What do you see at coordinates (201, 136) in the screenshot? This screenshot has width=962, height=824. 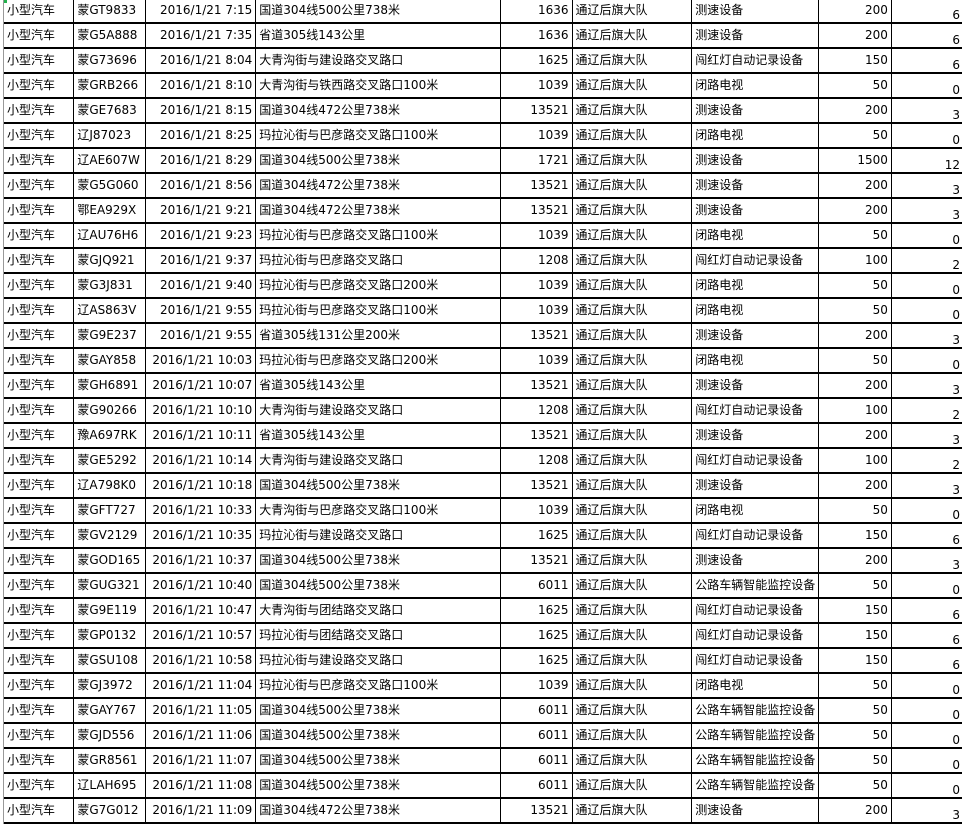 I see `datetime-cell: 2016/1/21 8:25` at bounding box center [201, 136].